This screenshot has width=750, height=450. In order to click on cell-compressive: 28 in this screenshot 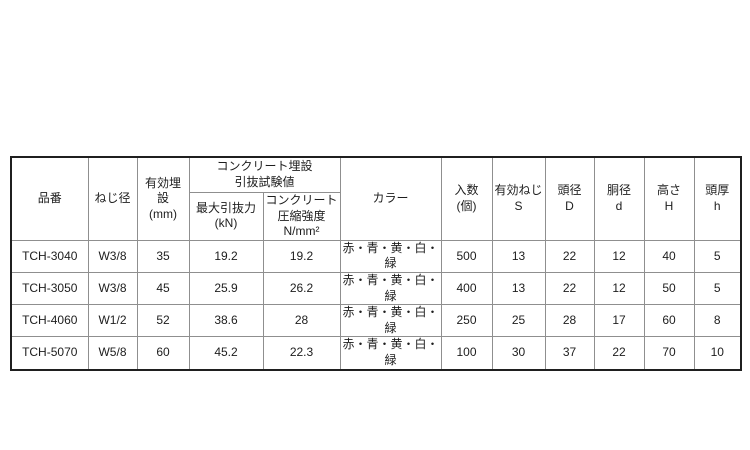, I will do `click(301, 321)`.